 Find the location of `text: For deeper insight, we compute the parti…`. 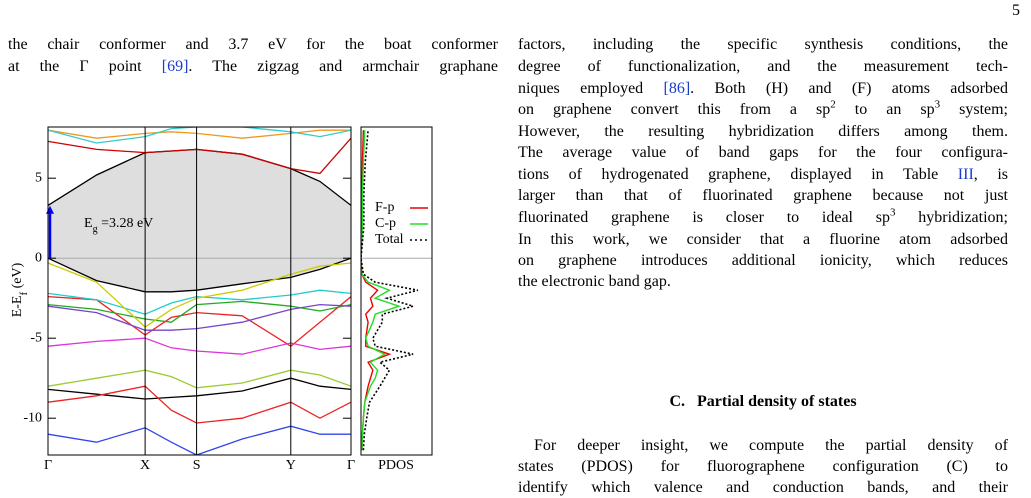

text: For deeper insight, we compute the parti… is located at coordinates (771, 445).